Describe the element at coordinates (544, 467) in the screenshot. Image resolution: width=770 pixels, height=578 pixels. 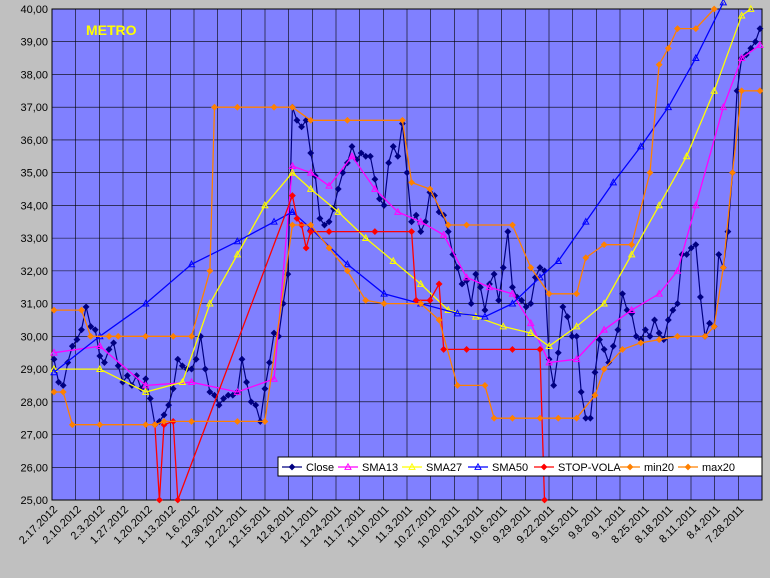
I see `legend-stop-vola-point` at that location.